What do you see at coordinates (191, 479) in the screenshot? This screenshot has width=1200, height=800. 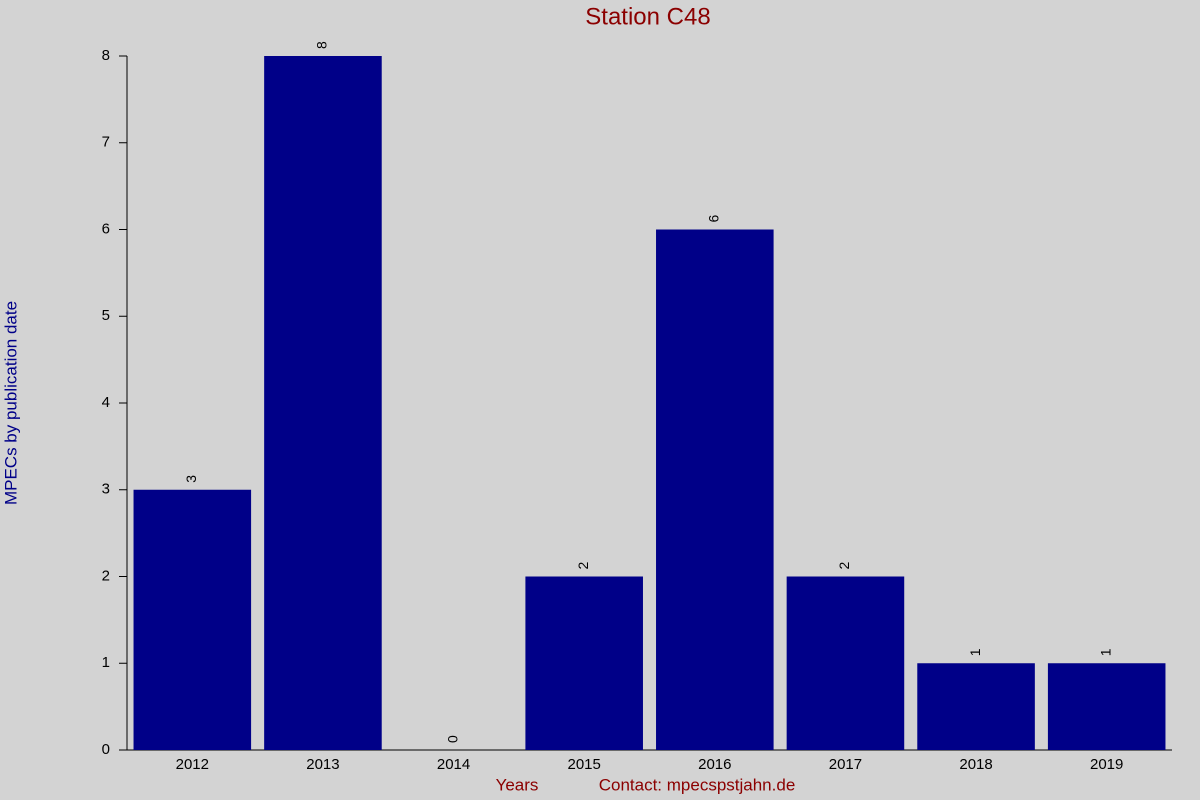 I see `value-label: 3` at bounding box center [191, 479].